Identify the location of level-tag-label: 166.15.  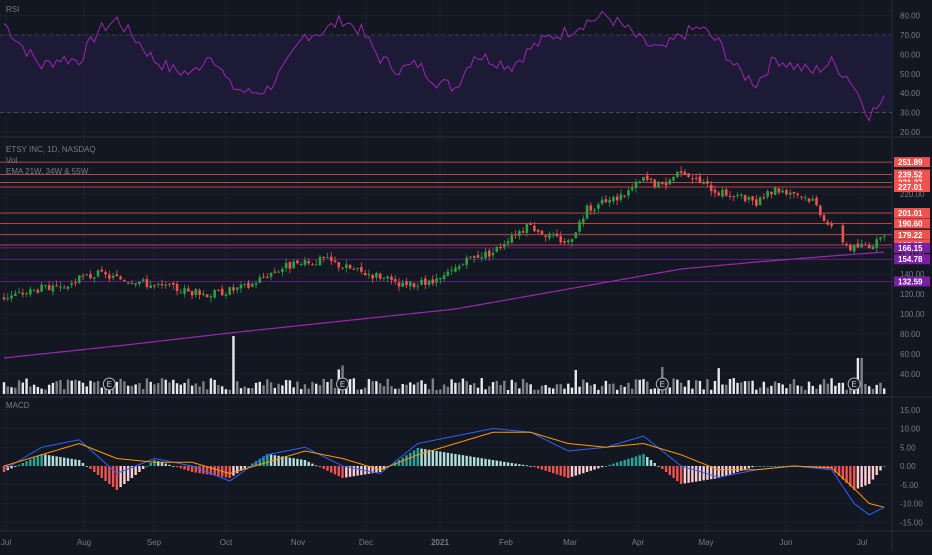
(910, 248).